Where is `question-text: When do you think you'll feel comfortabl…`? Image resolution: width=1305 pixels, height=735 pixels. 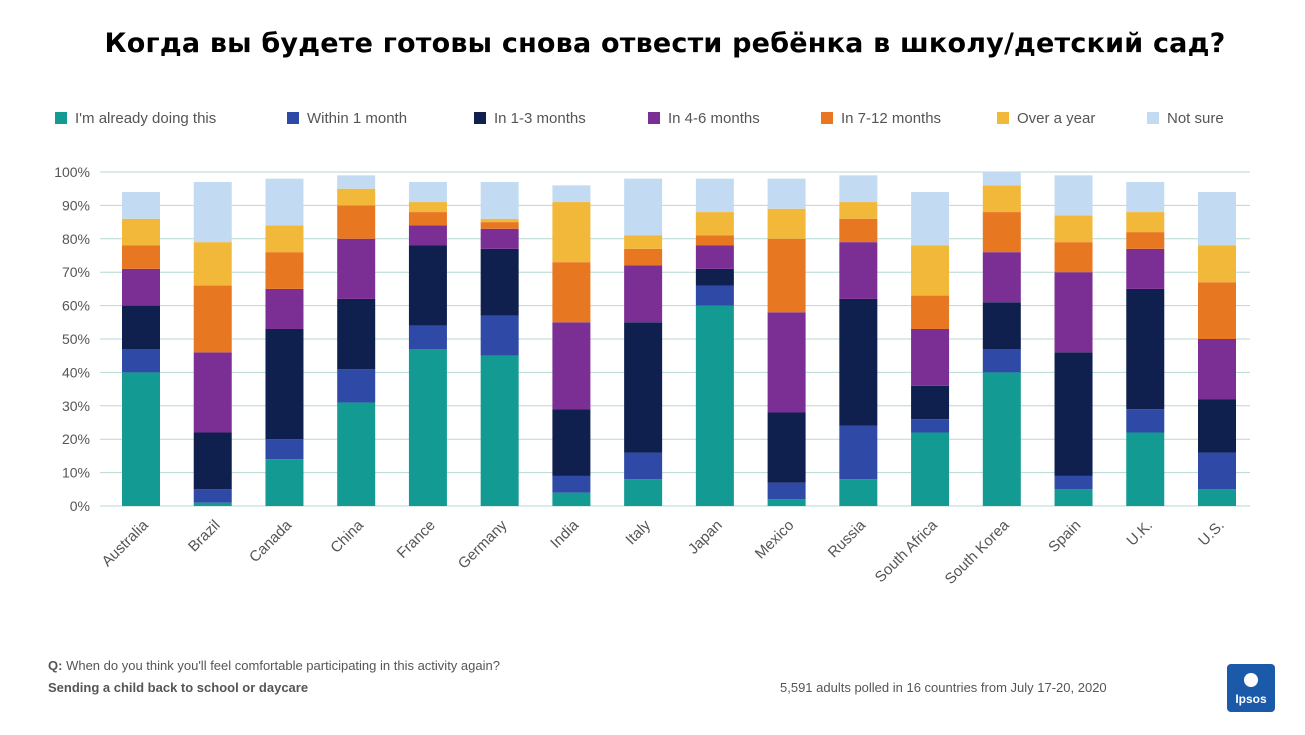 question-text: When do you think you'll feel comfortabl… is located at coordinates (283, 665).